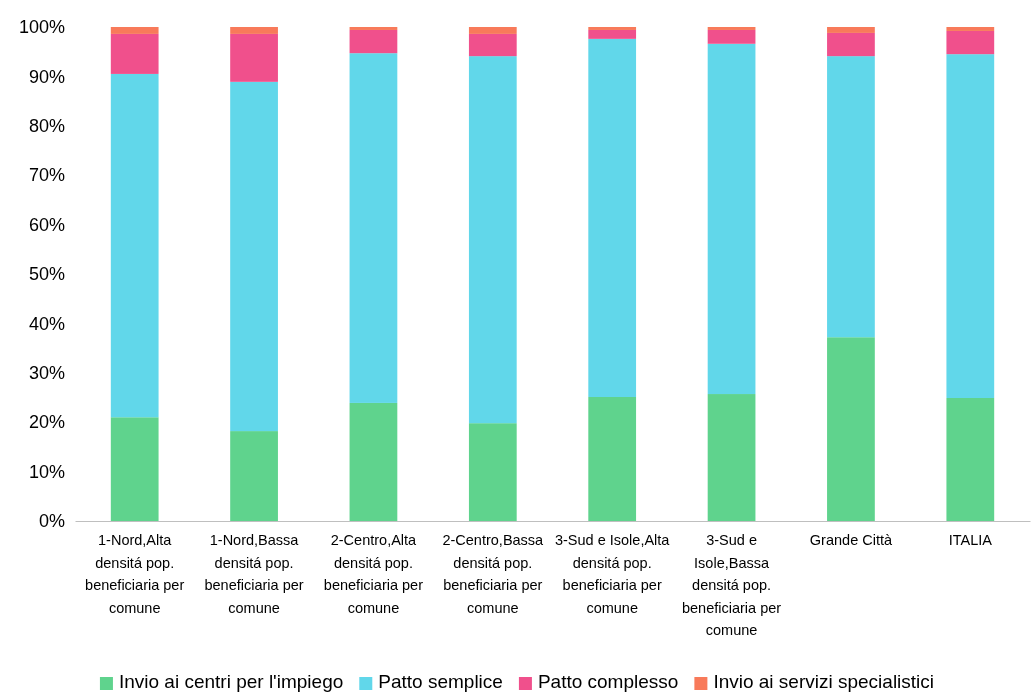 The height and width of the screenshot is (695, 1034). I want to click on legend-label: Invio ai servizi specialistici, so click(824, 681).